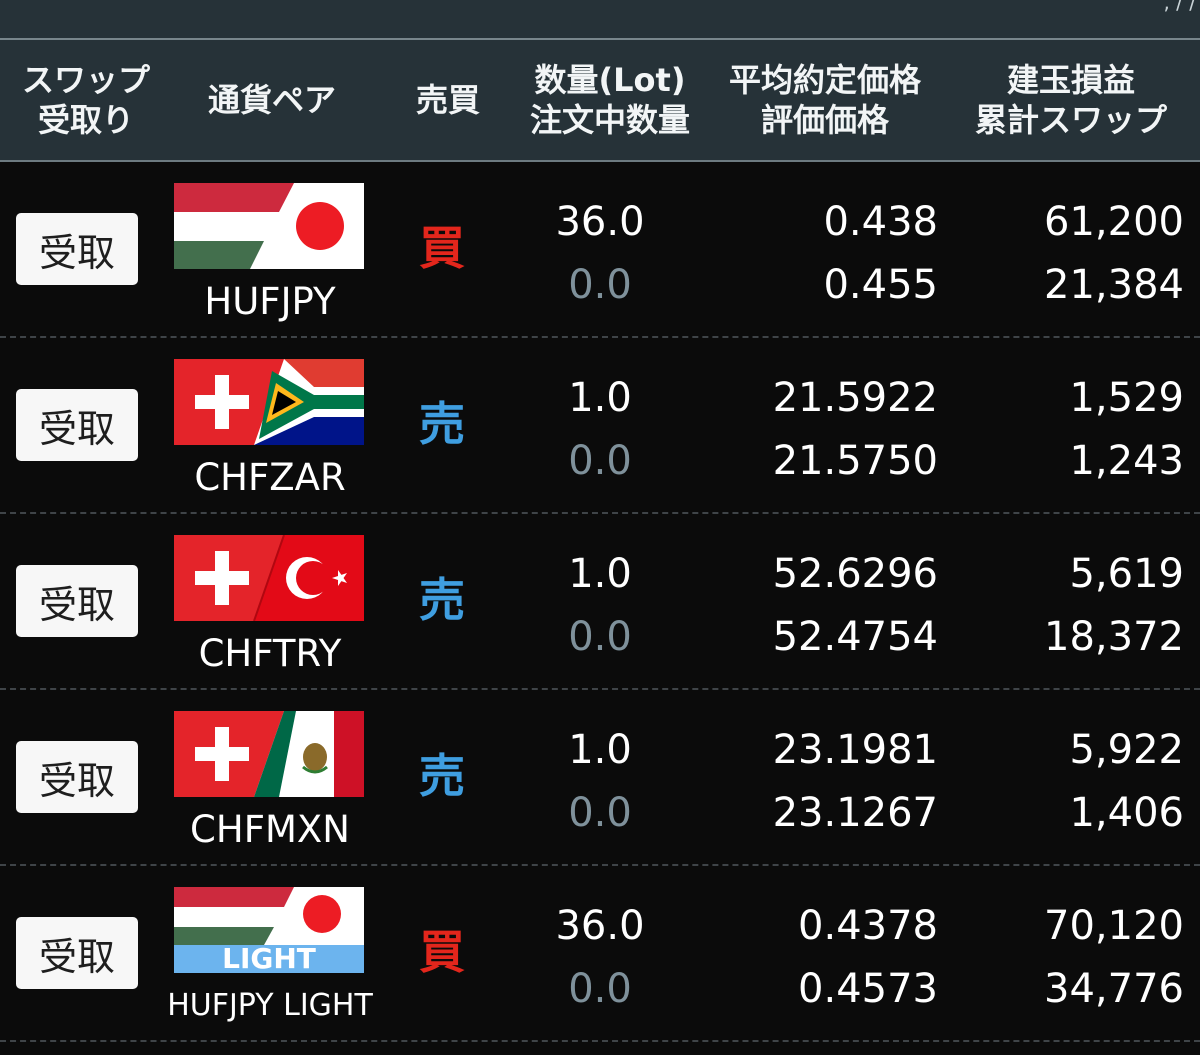 Image resolution: width=1200 pixels, height=1055 pixels. Describe the element at coordinates (269, 754) in the screenshot. I see `switzerland-mexico-flag-icon` at that location.